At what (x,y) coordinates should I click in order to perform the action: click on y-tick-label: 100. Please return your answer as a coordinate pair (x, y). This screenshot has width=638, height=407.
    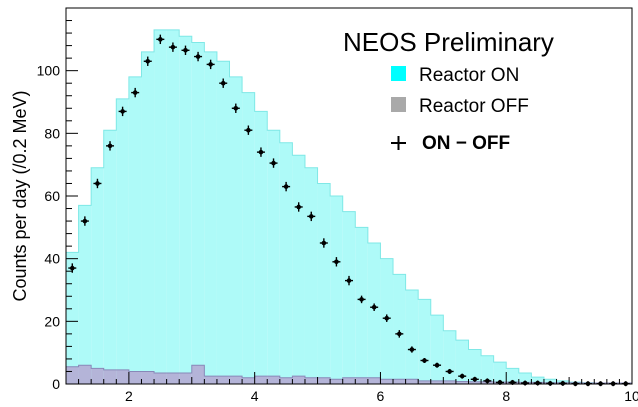
    Looking at the image, I should click on (49, 71).